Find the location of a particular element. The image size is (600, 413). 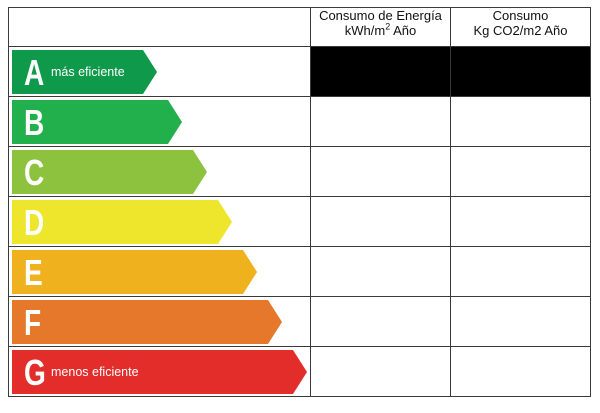

co2-value-cell-e is located at coordinates (520, 271).